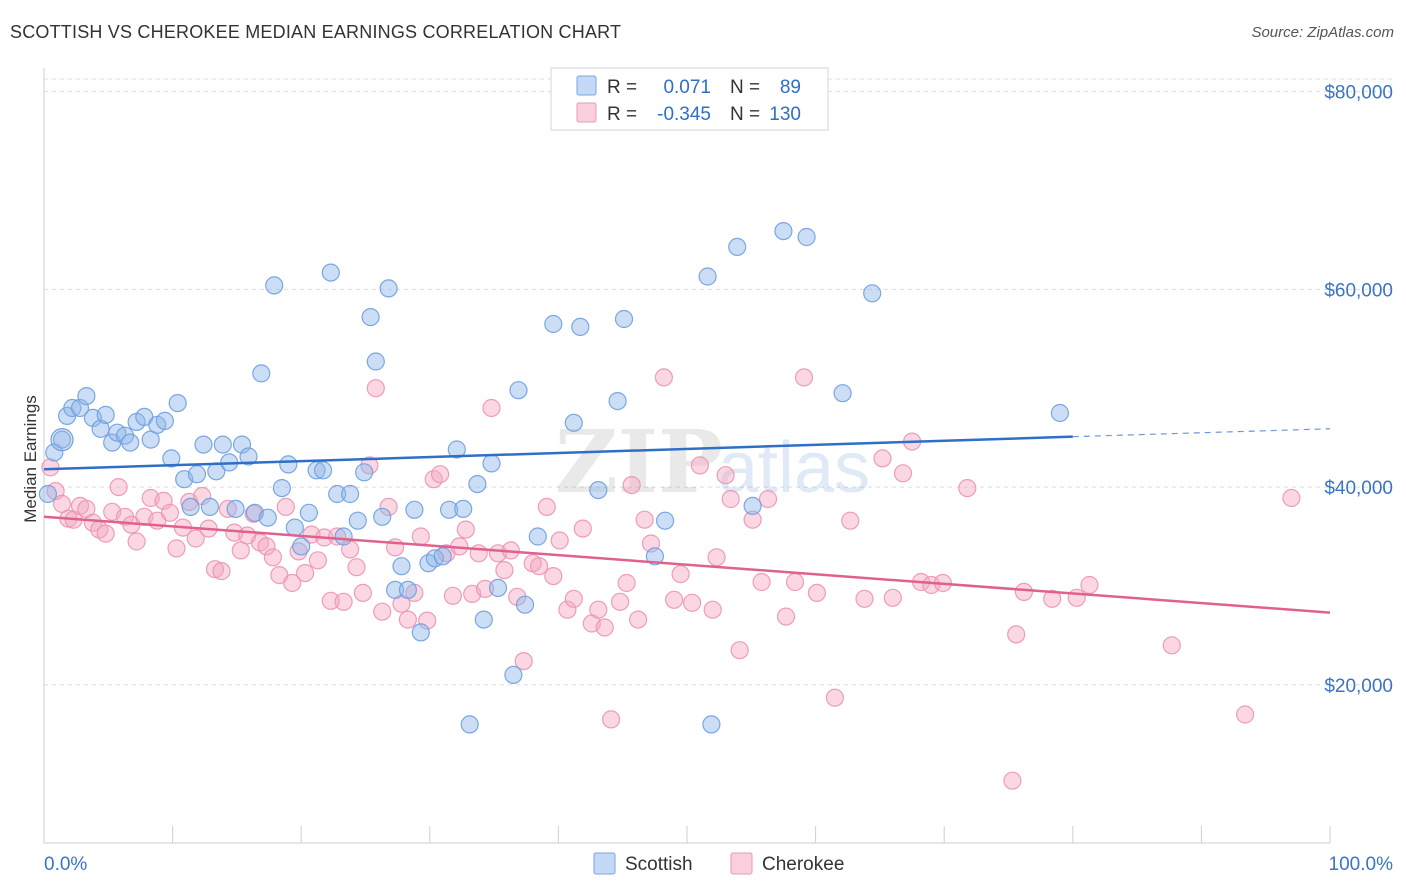 Image resolution: width=1406 pixels, height=892 pixels. Describe the element at coordinates (684, 114) in the screenshot. I see `legend-r-value-cherokee: -0.345` at that location.